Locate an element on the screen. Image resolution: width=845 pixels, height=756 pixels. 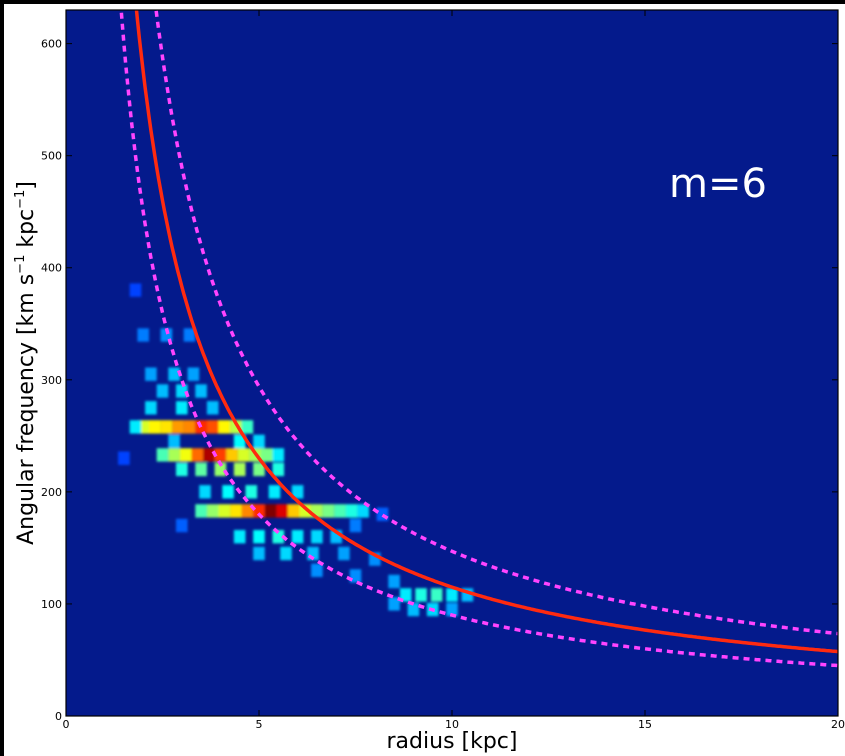
y-axis-label: Angular frequency [km s−1 kpc−1] is located at coordinates (26, 363).